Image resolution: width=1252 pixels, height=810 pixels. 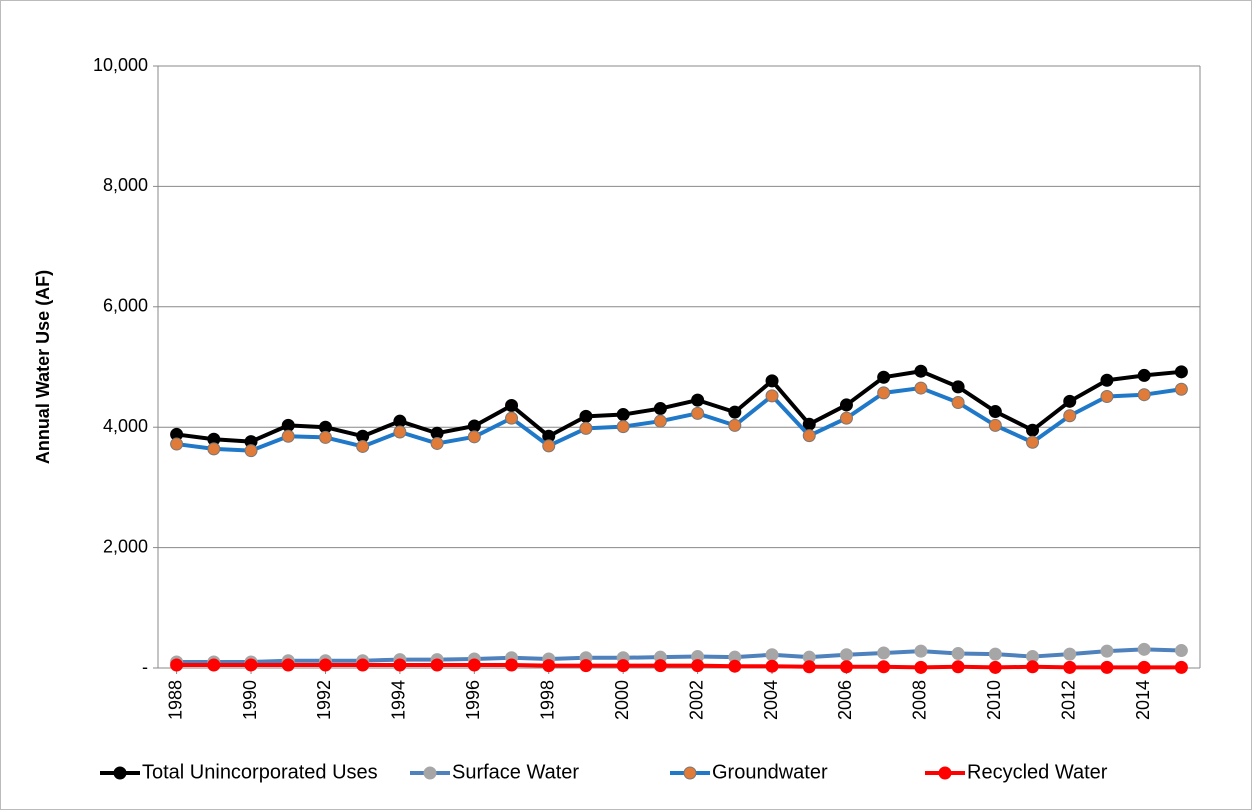 I want to click on x-tick-label: 2012, so click(x=1069, y=700).